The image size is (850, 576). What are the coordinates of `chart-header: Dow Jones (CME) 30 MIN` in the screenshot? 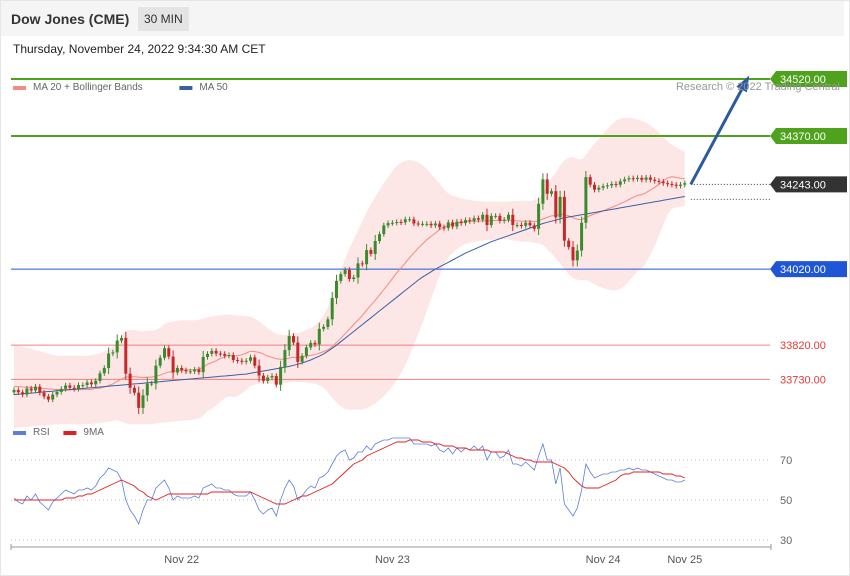 It's located at (422, 18).